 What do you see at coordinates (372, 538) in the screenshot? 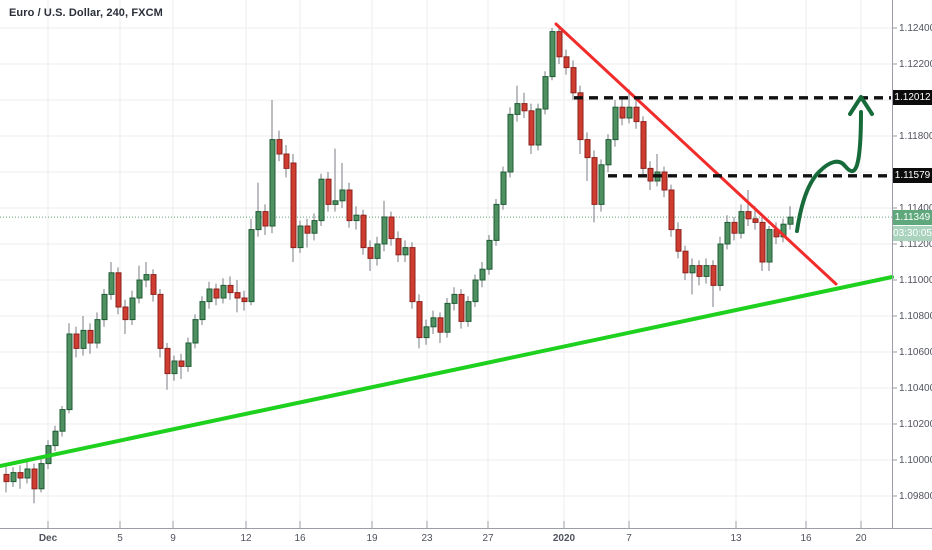
I see `time-axis-label: 19` at bounding box center [372, 538].